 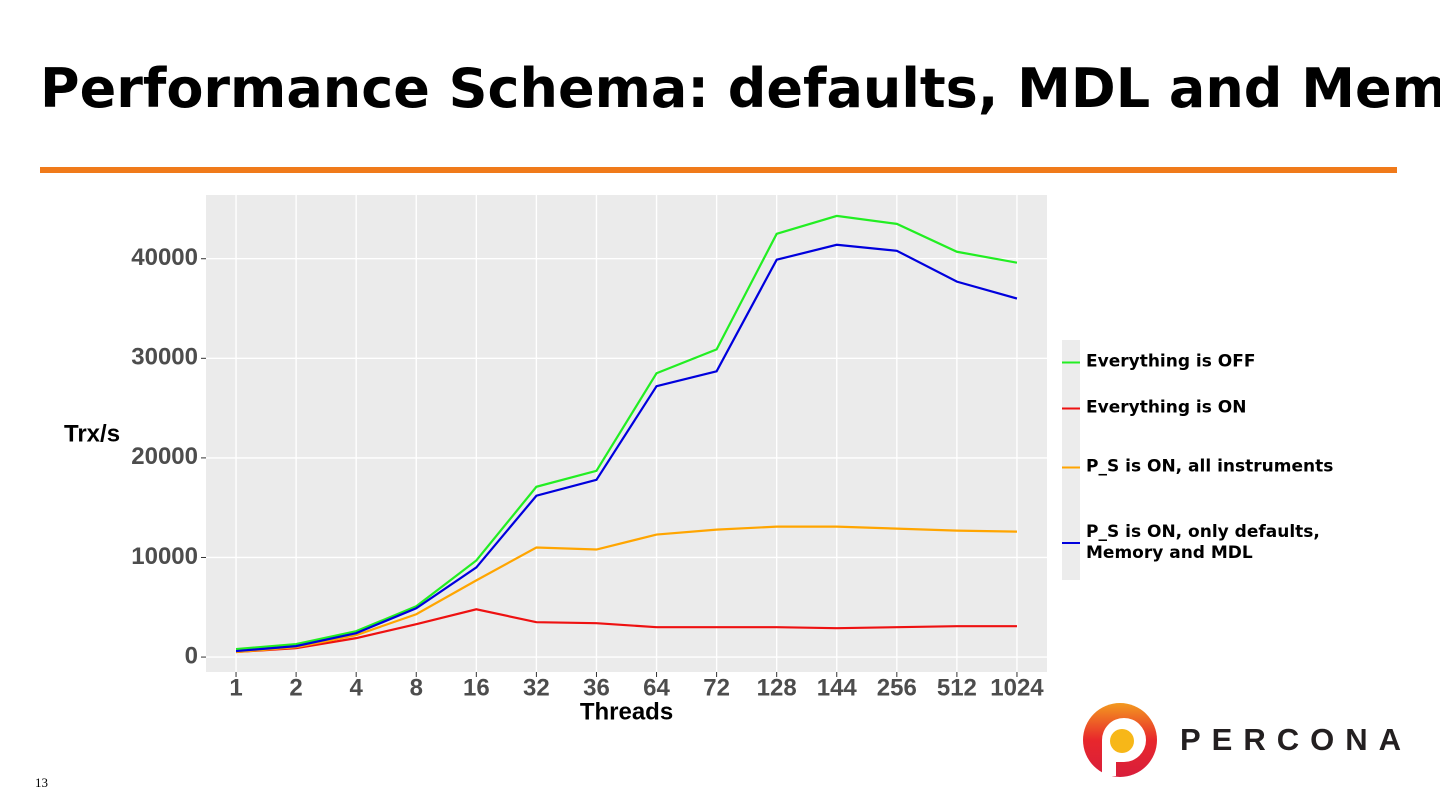 I want to click on x-tick-label: 128, so click(x=777, y=687).